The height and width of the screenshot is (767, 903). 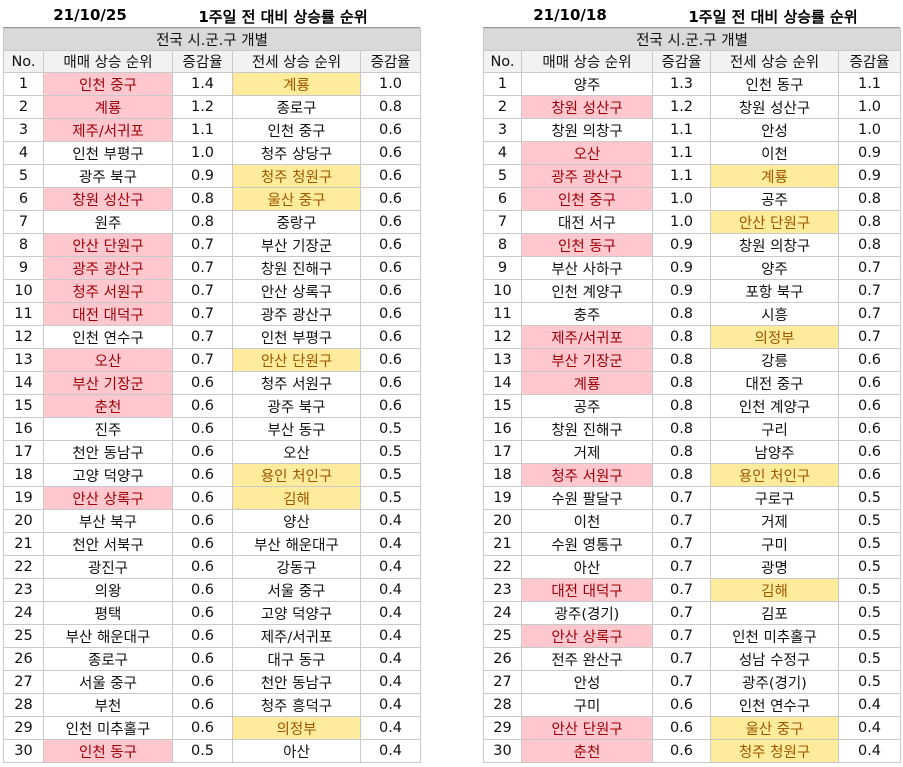 What do you see at coordinates (108, 222) in the screenshot?
I see `sale-region: 원주` at bounding box center [108, 222].